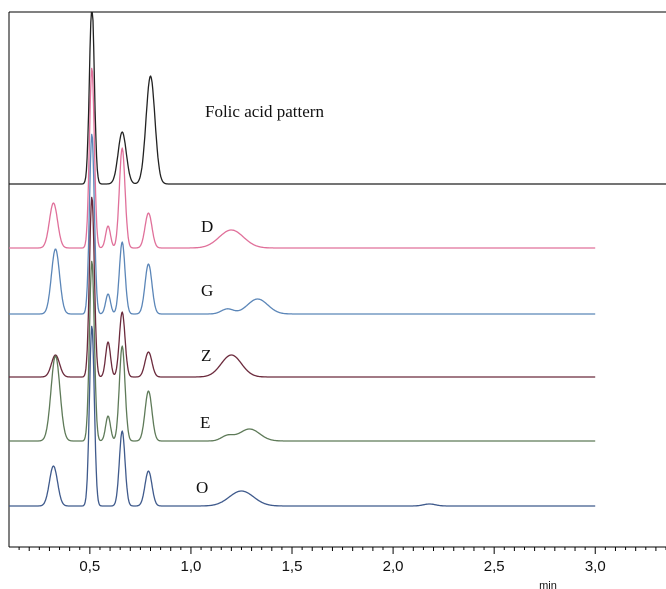  I want to click on series-labels: Folic acid pattern D G Z E O, so click(260, 299).